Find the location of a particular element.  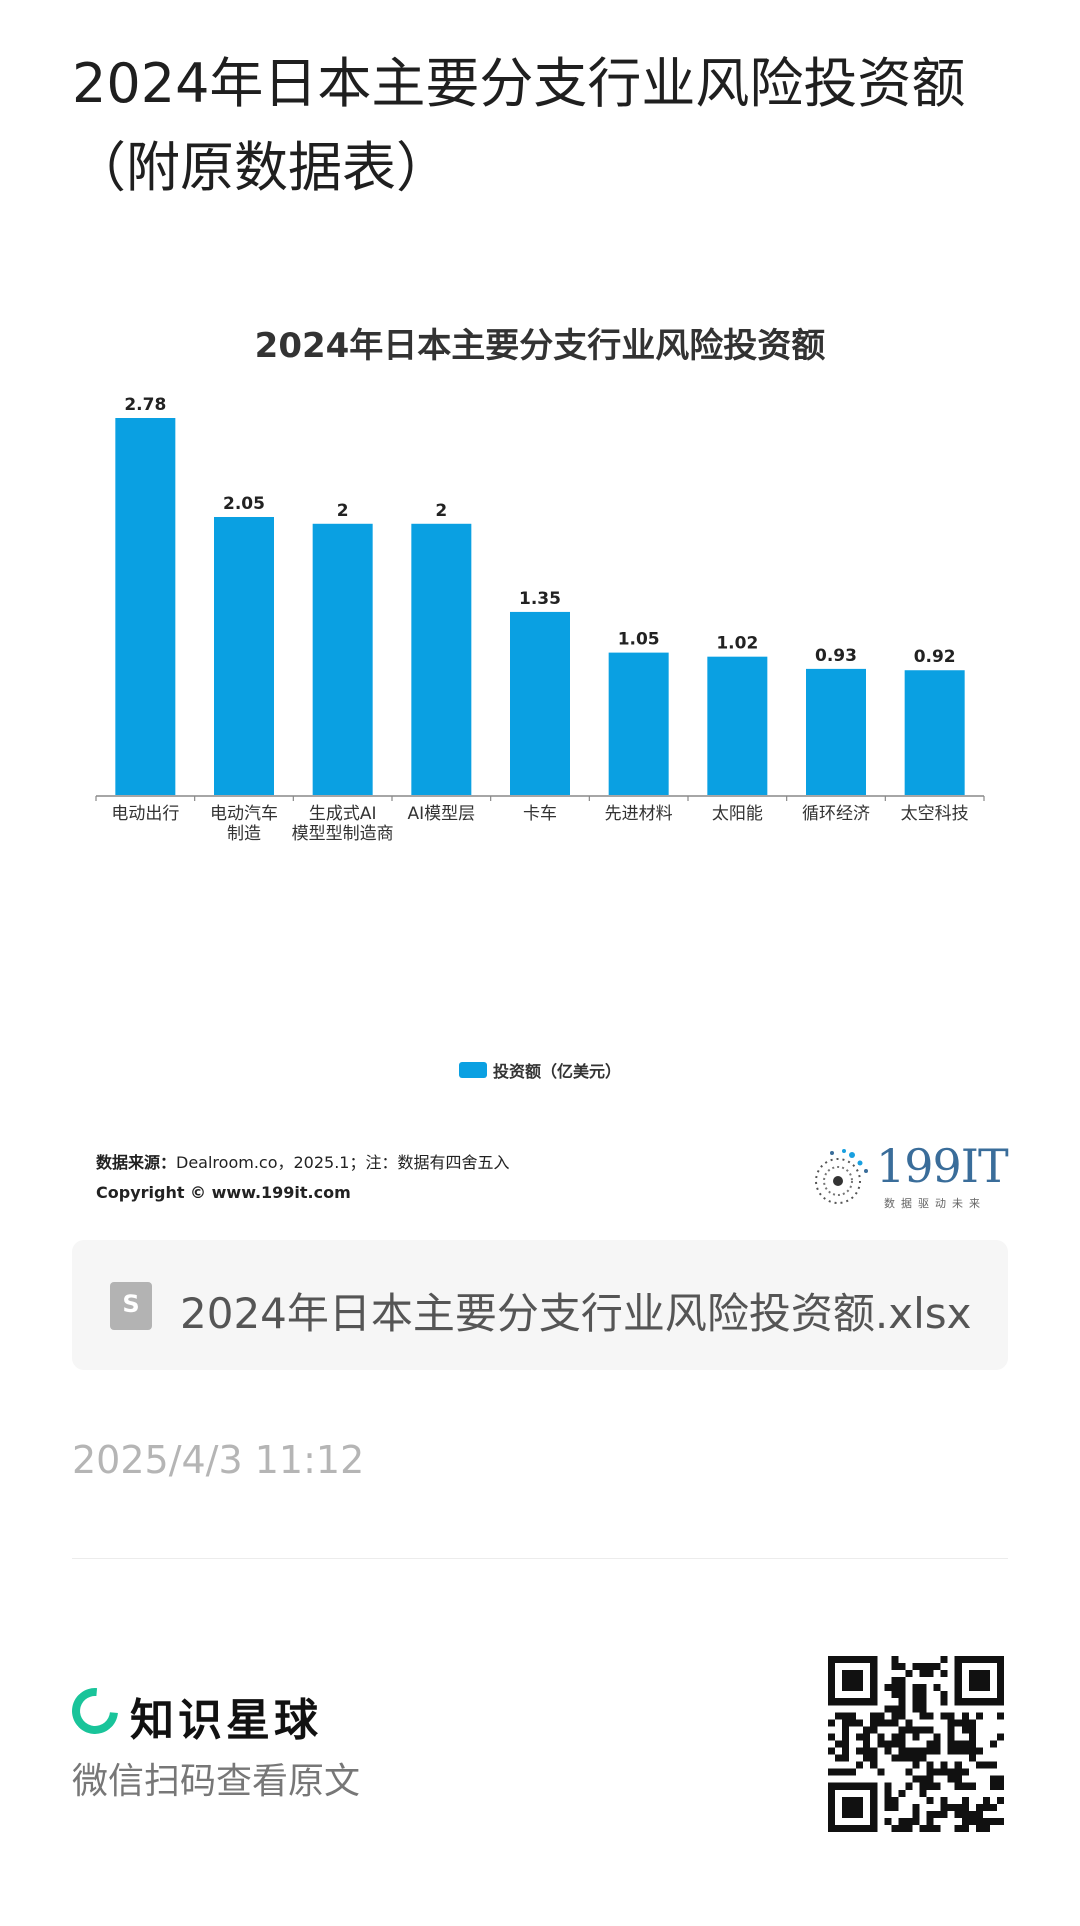

x-tick-label: 循环经济 is located at coordinates (836, 814).